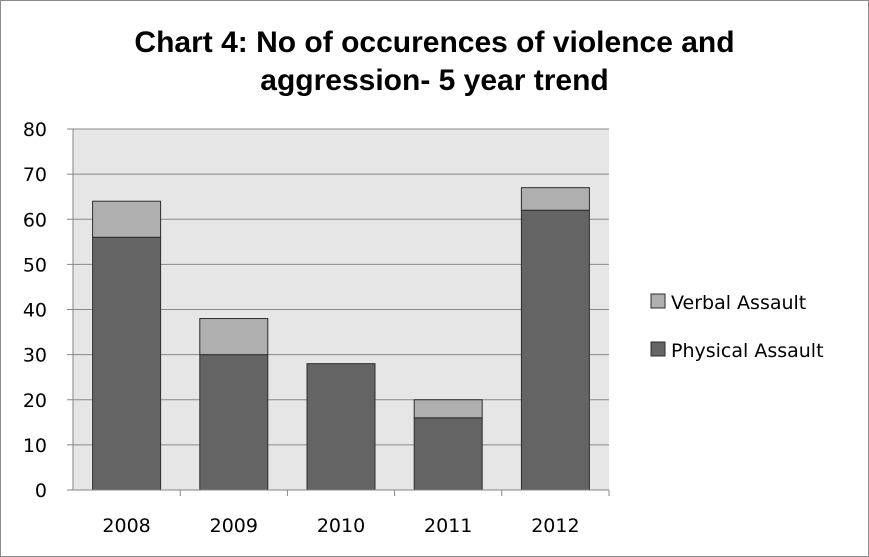 The width and height of the screenshot is (869, 557). I want to click on bar-verbal-assault-2011, so click(448, 409).